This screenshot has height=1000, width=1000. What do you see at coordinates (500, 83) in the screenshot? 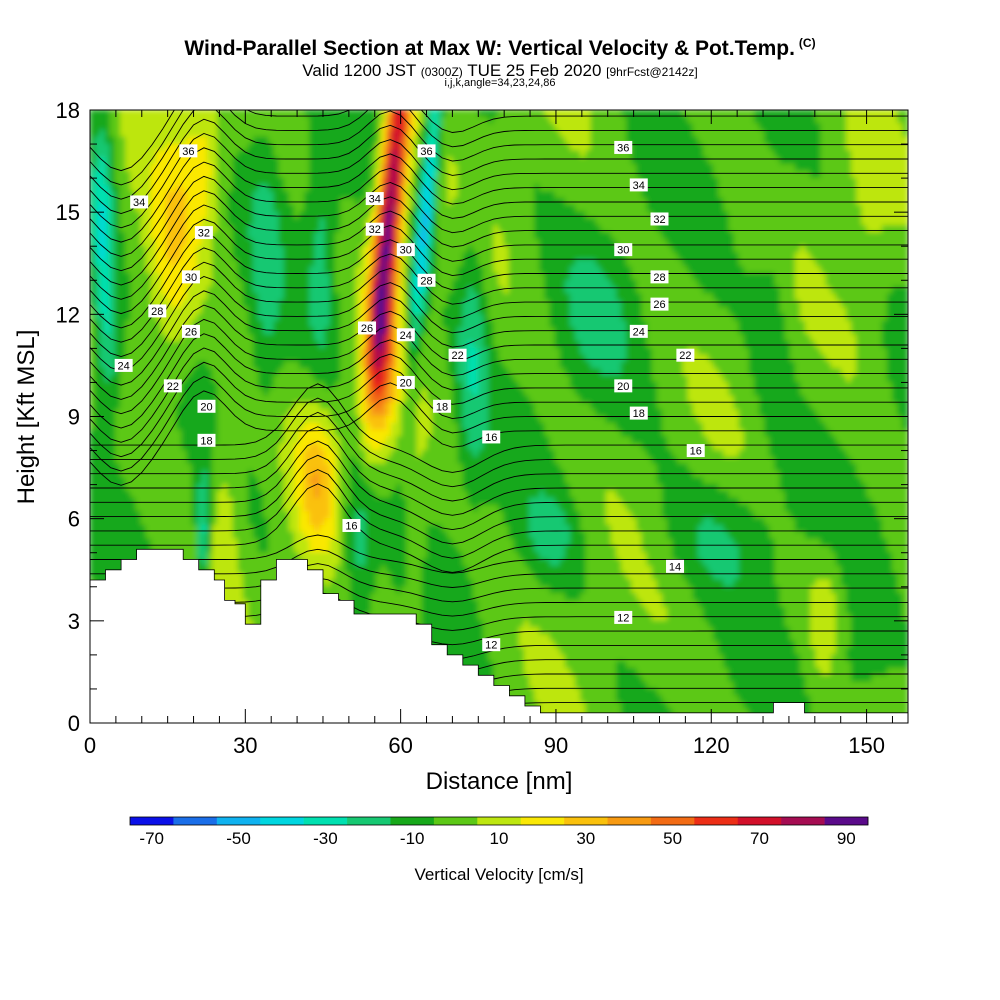
I see `chart-params: i,j,k,angle=34,23,24,86` at bounding box center [500, 83].